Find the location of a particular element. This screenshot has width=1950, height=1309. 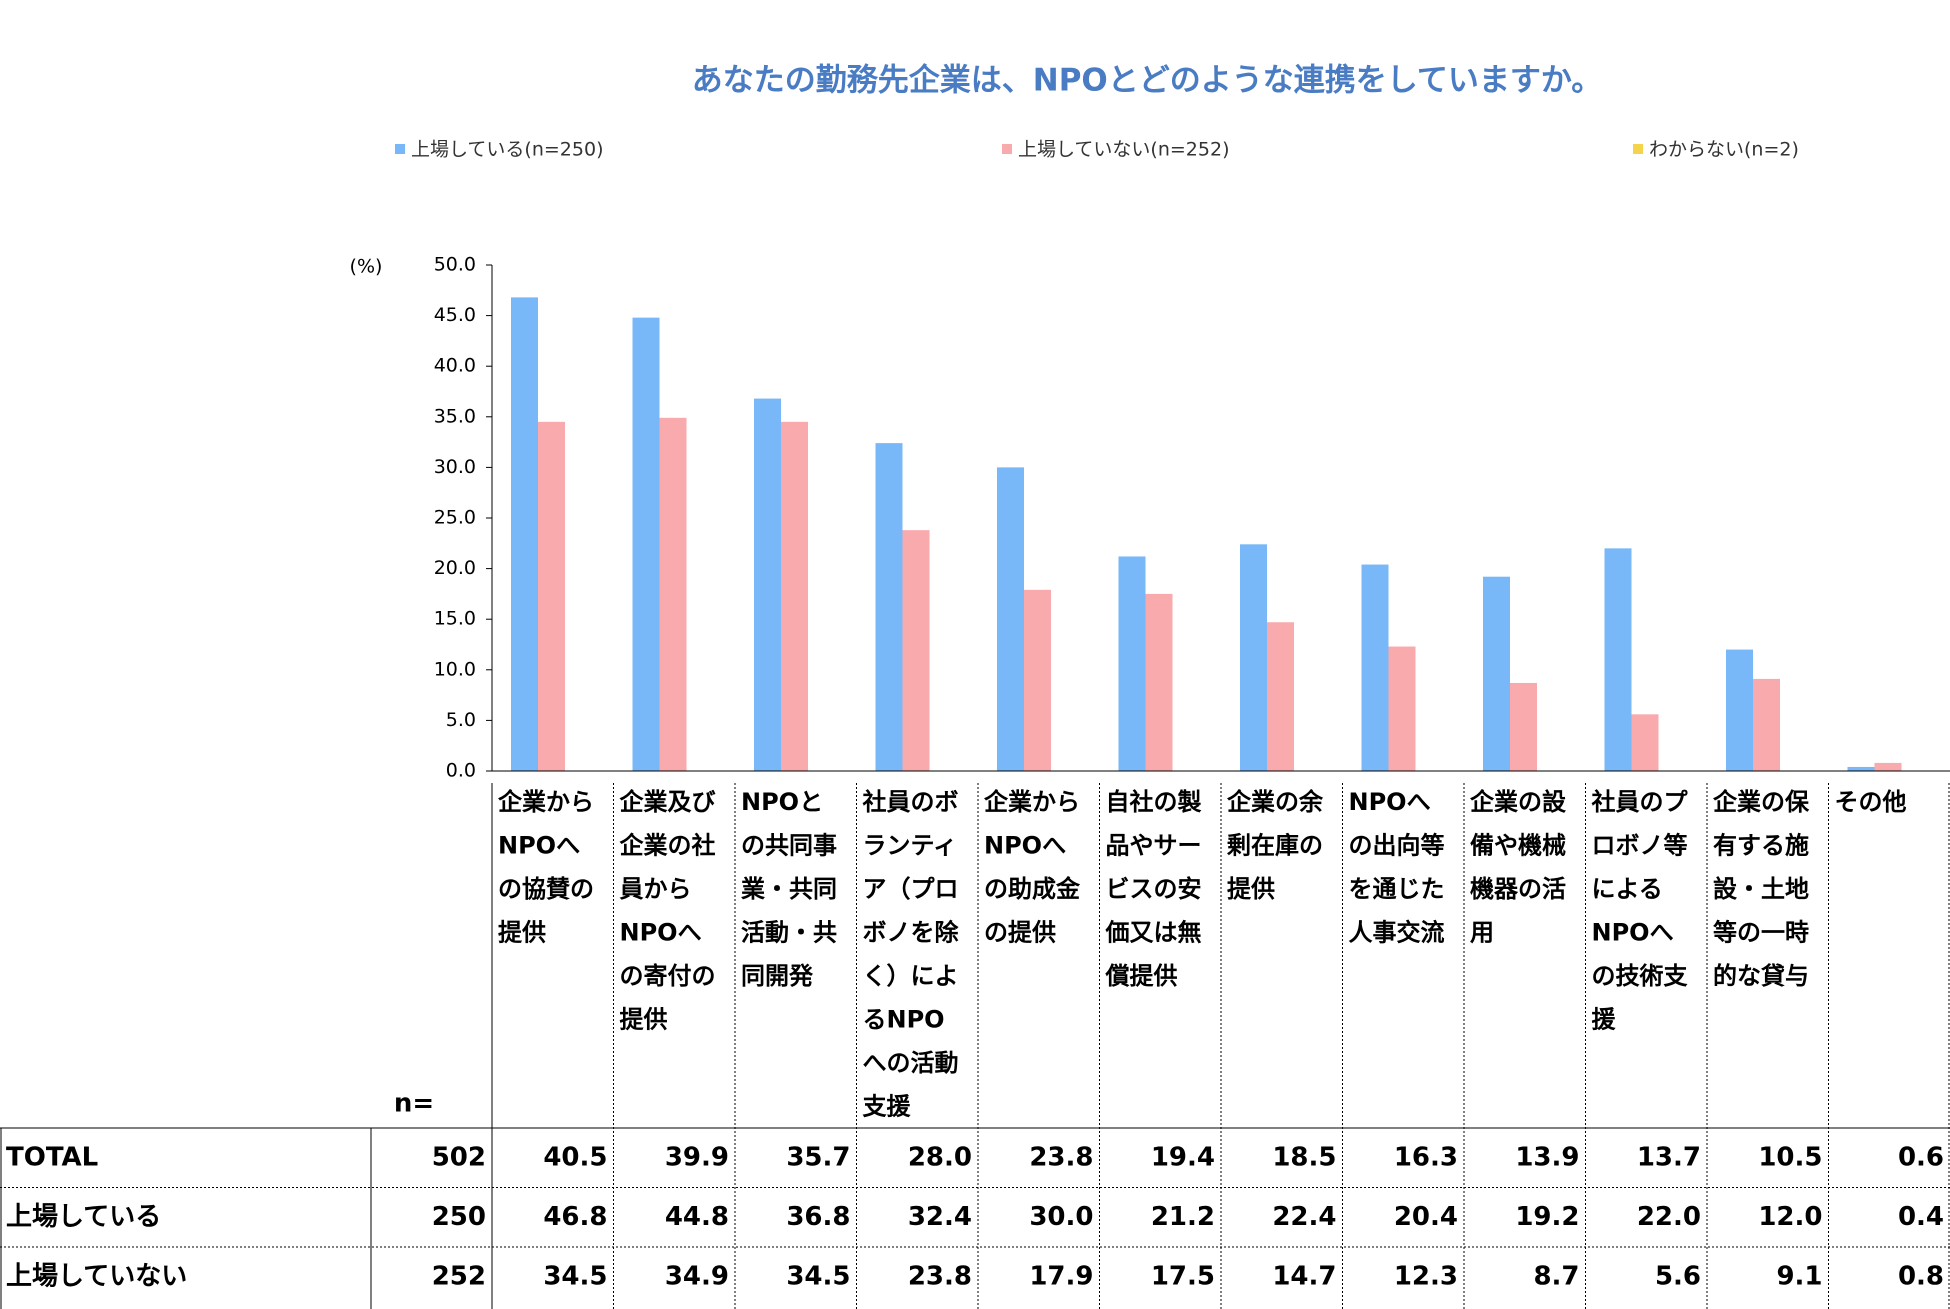

table-cell: 46.8 is located at coordinates (575, 1217).